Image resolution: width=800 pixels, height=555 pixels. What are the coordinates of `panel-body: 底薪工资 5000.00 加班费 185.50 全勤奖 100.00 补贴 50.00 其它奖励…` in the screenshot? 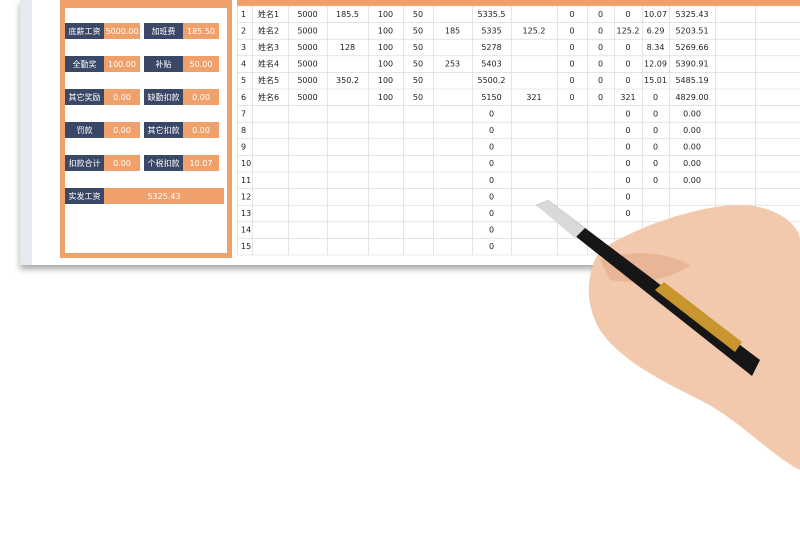 It's located at (146, 130).